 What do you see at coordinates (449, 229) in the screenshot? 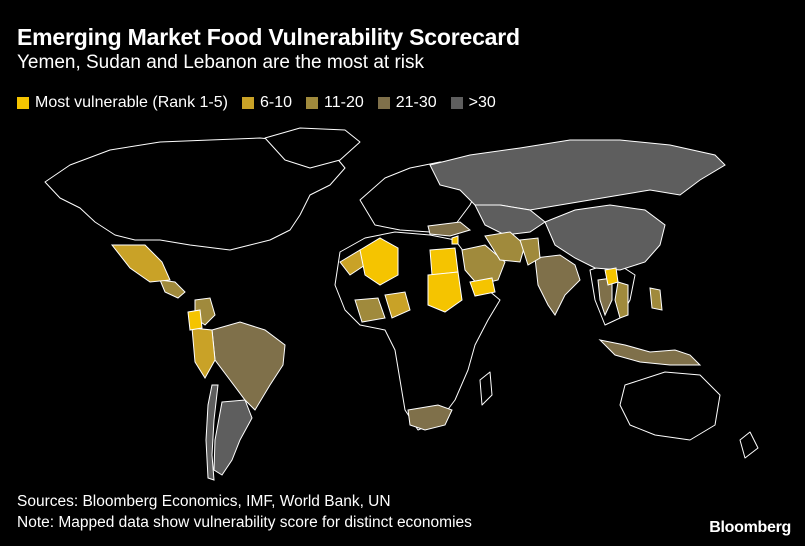
I see `region-turkey` at bounding box center [449, 229].